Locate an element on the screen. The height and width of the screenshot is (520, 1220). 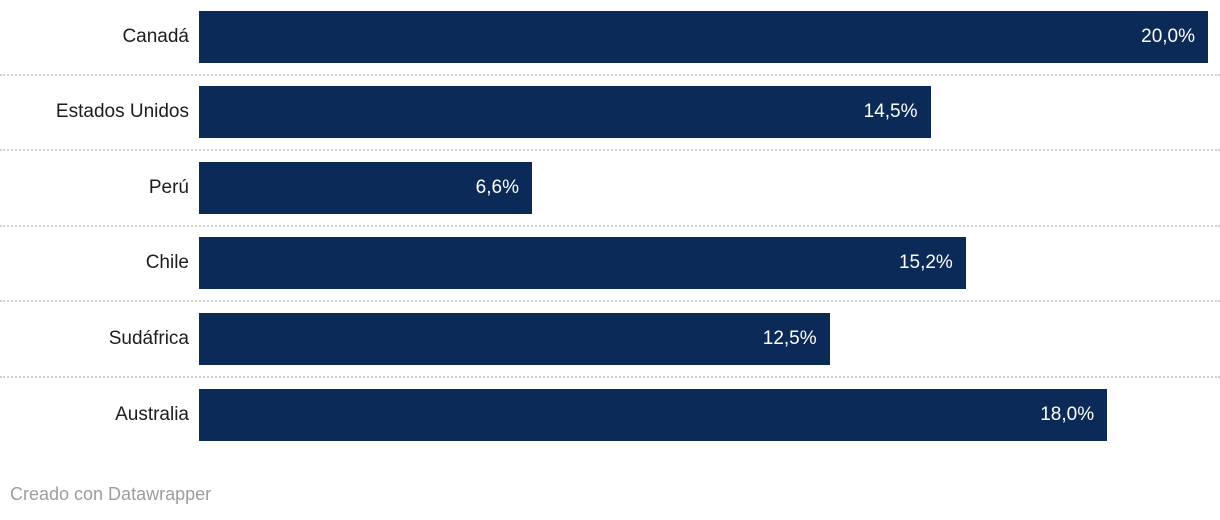
category-label: Sudáfrica is located at coordinates (148, 338).